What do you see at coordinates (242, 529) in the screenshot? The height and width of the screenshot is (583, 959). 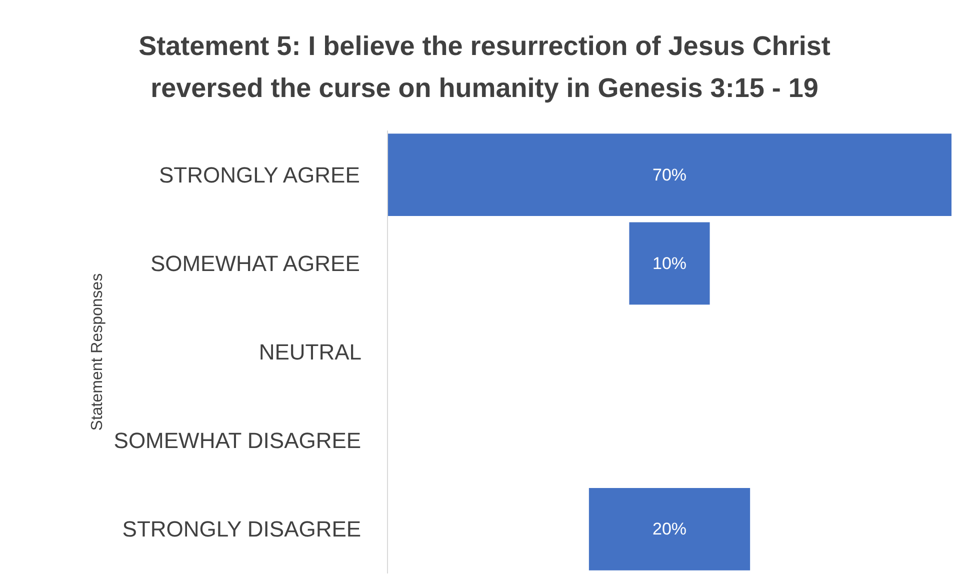 I see `category-label: STRONGLY DISAGREE` at bounding box center [242, 529].